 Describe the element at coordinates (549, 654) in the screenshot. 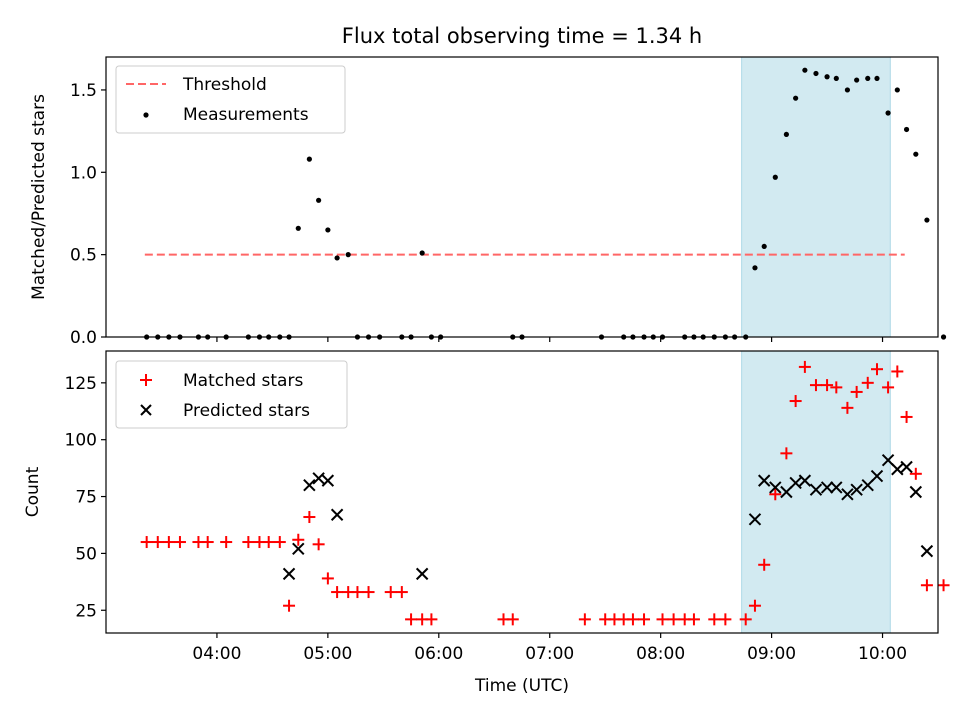

I see `x-tick-label: 07:00` at that location.